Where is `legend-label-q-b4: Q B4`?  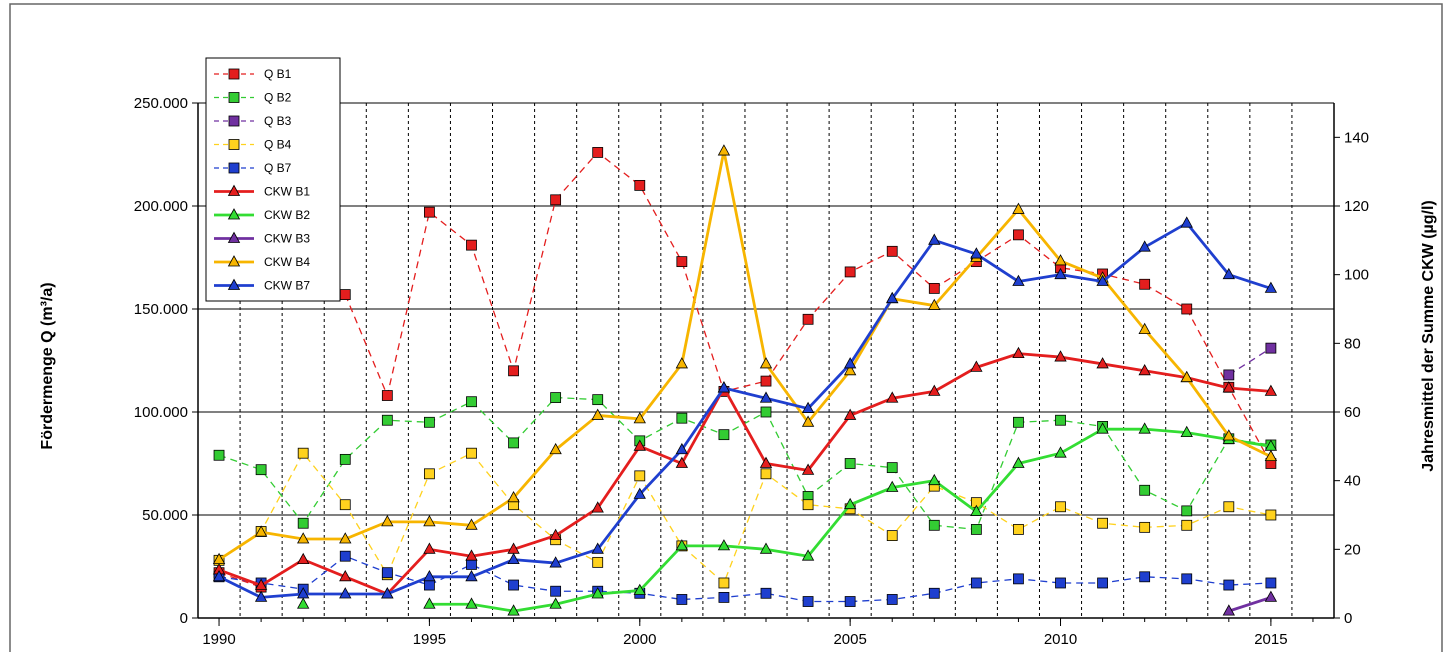
legend-label-q-b4: Q B4 is located at coordinates (278, 145).